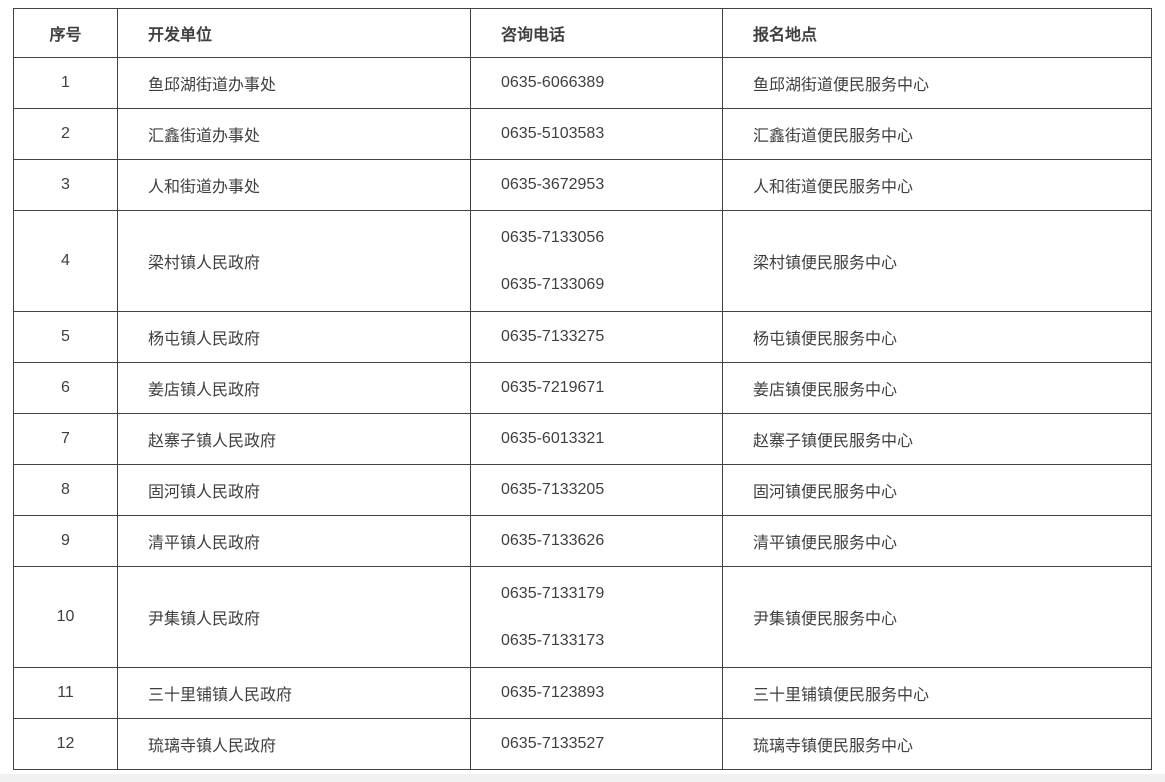 This screenshot has height=782, width=1165. I want to click on table-row: 8 固河镇人民政府 0635-7133205 固河镇便民服务中心, so click(582, 490).